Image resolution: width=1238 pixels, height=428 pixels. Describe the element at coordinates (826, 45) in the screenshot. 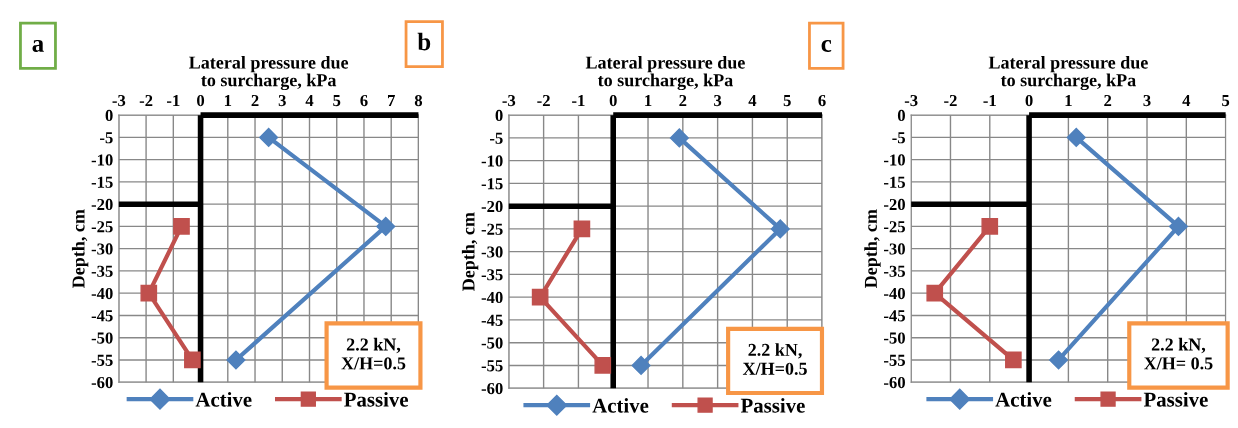

I see `text: c` at that location.